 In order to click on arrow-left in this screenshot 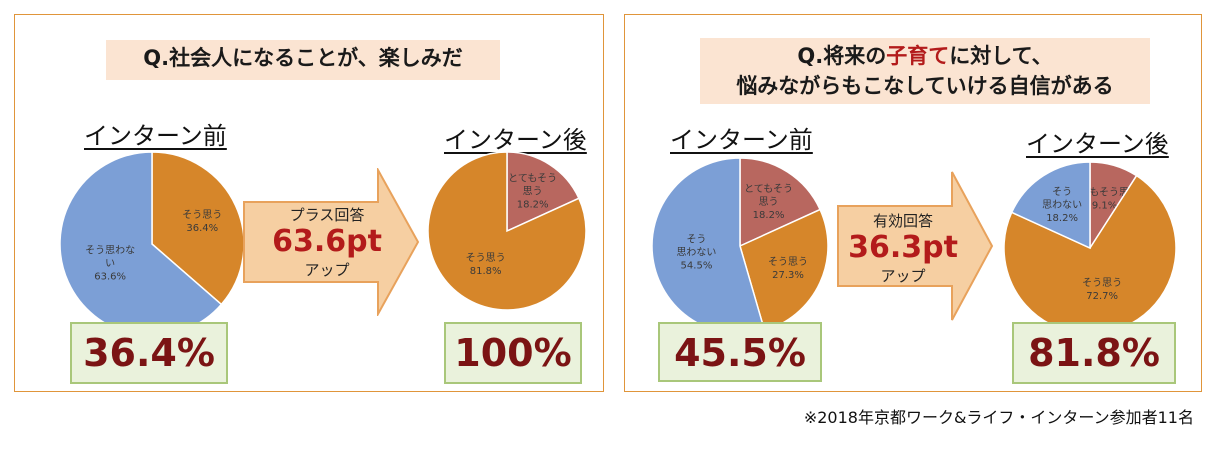, I will do `click(331, 242)`.